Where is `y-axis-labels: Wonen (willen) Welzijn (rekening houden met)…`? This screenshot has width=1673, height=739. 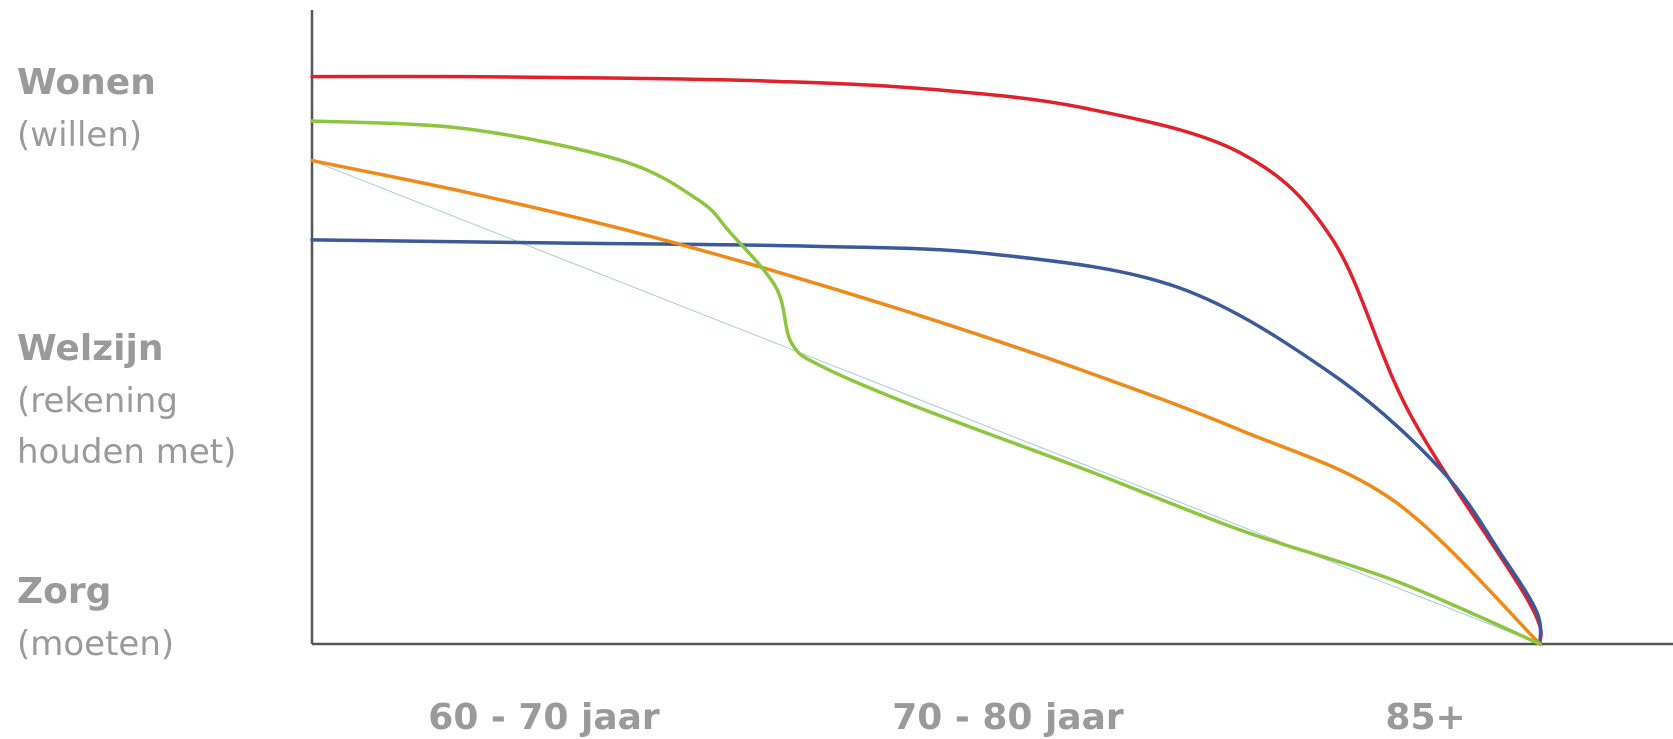
y-axis-labels: Wonen (willen) Welzijn (rekening houden met)… is located at coordinates (126, 363).